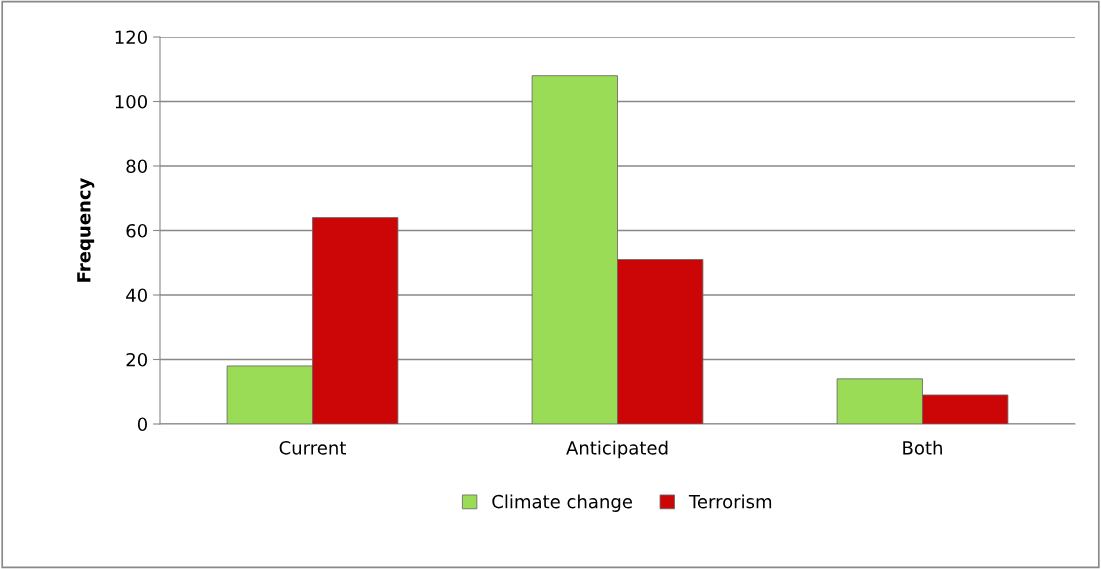 Image resolution: width=1101 pixels, height=569 pixels. What do you see at coordinates (142, 424) in the screenshot?
I see `y-tick-label: 0` at bounding box center [142, 424].